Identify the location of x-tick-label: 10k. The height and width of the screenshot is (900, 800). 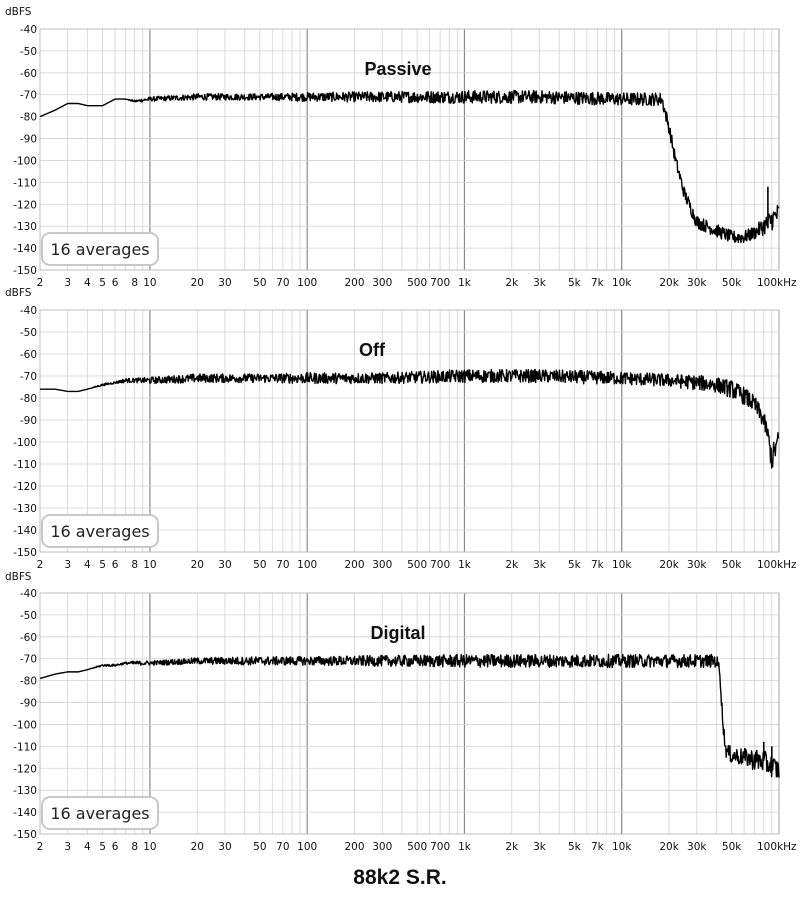
(622, 847).